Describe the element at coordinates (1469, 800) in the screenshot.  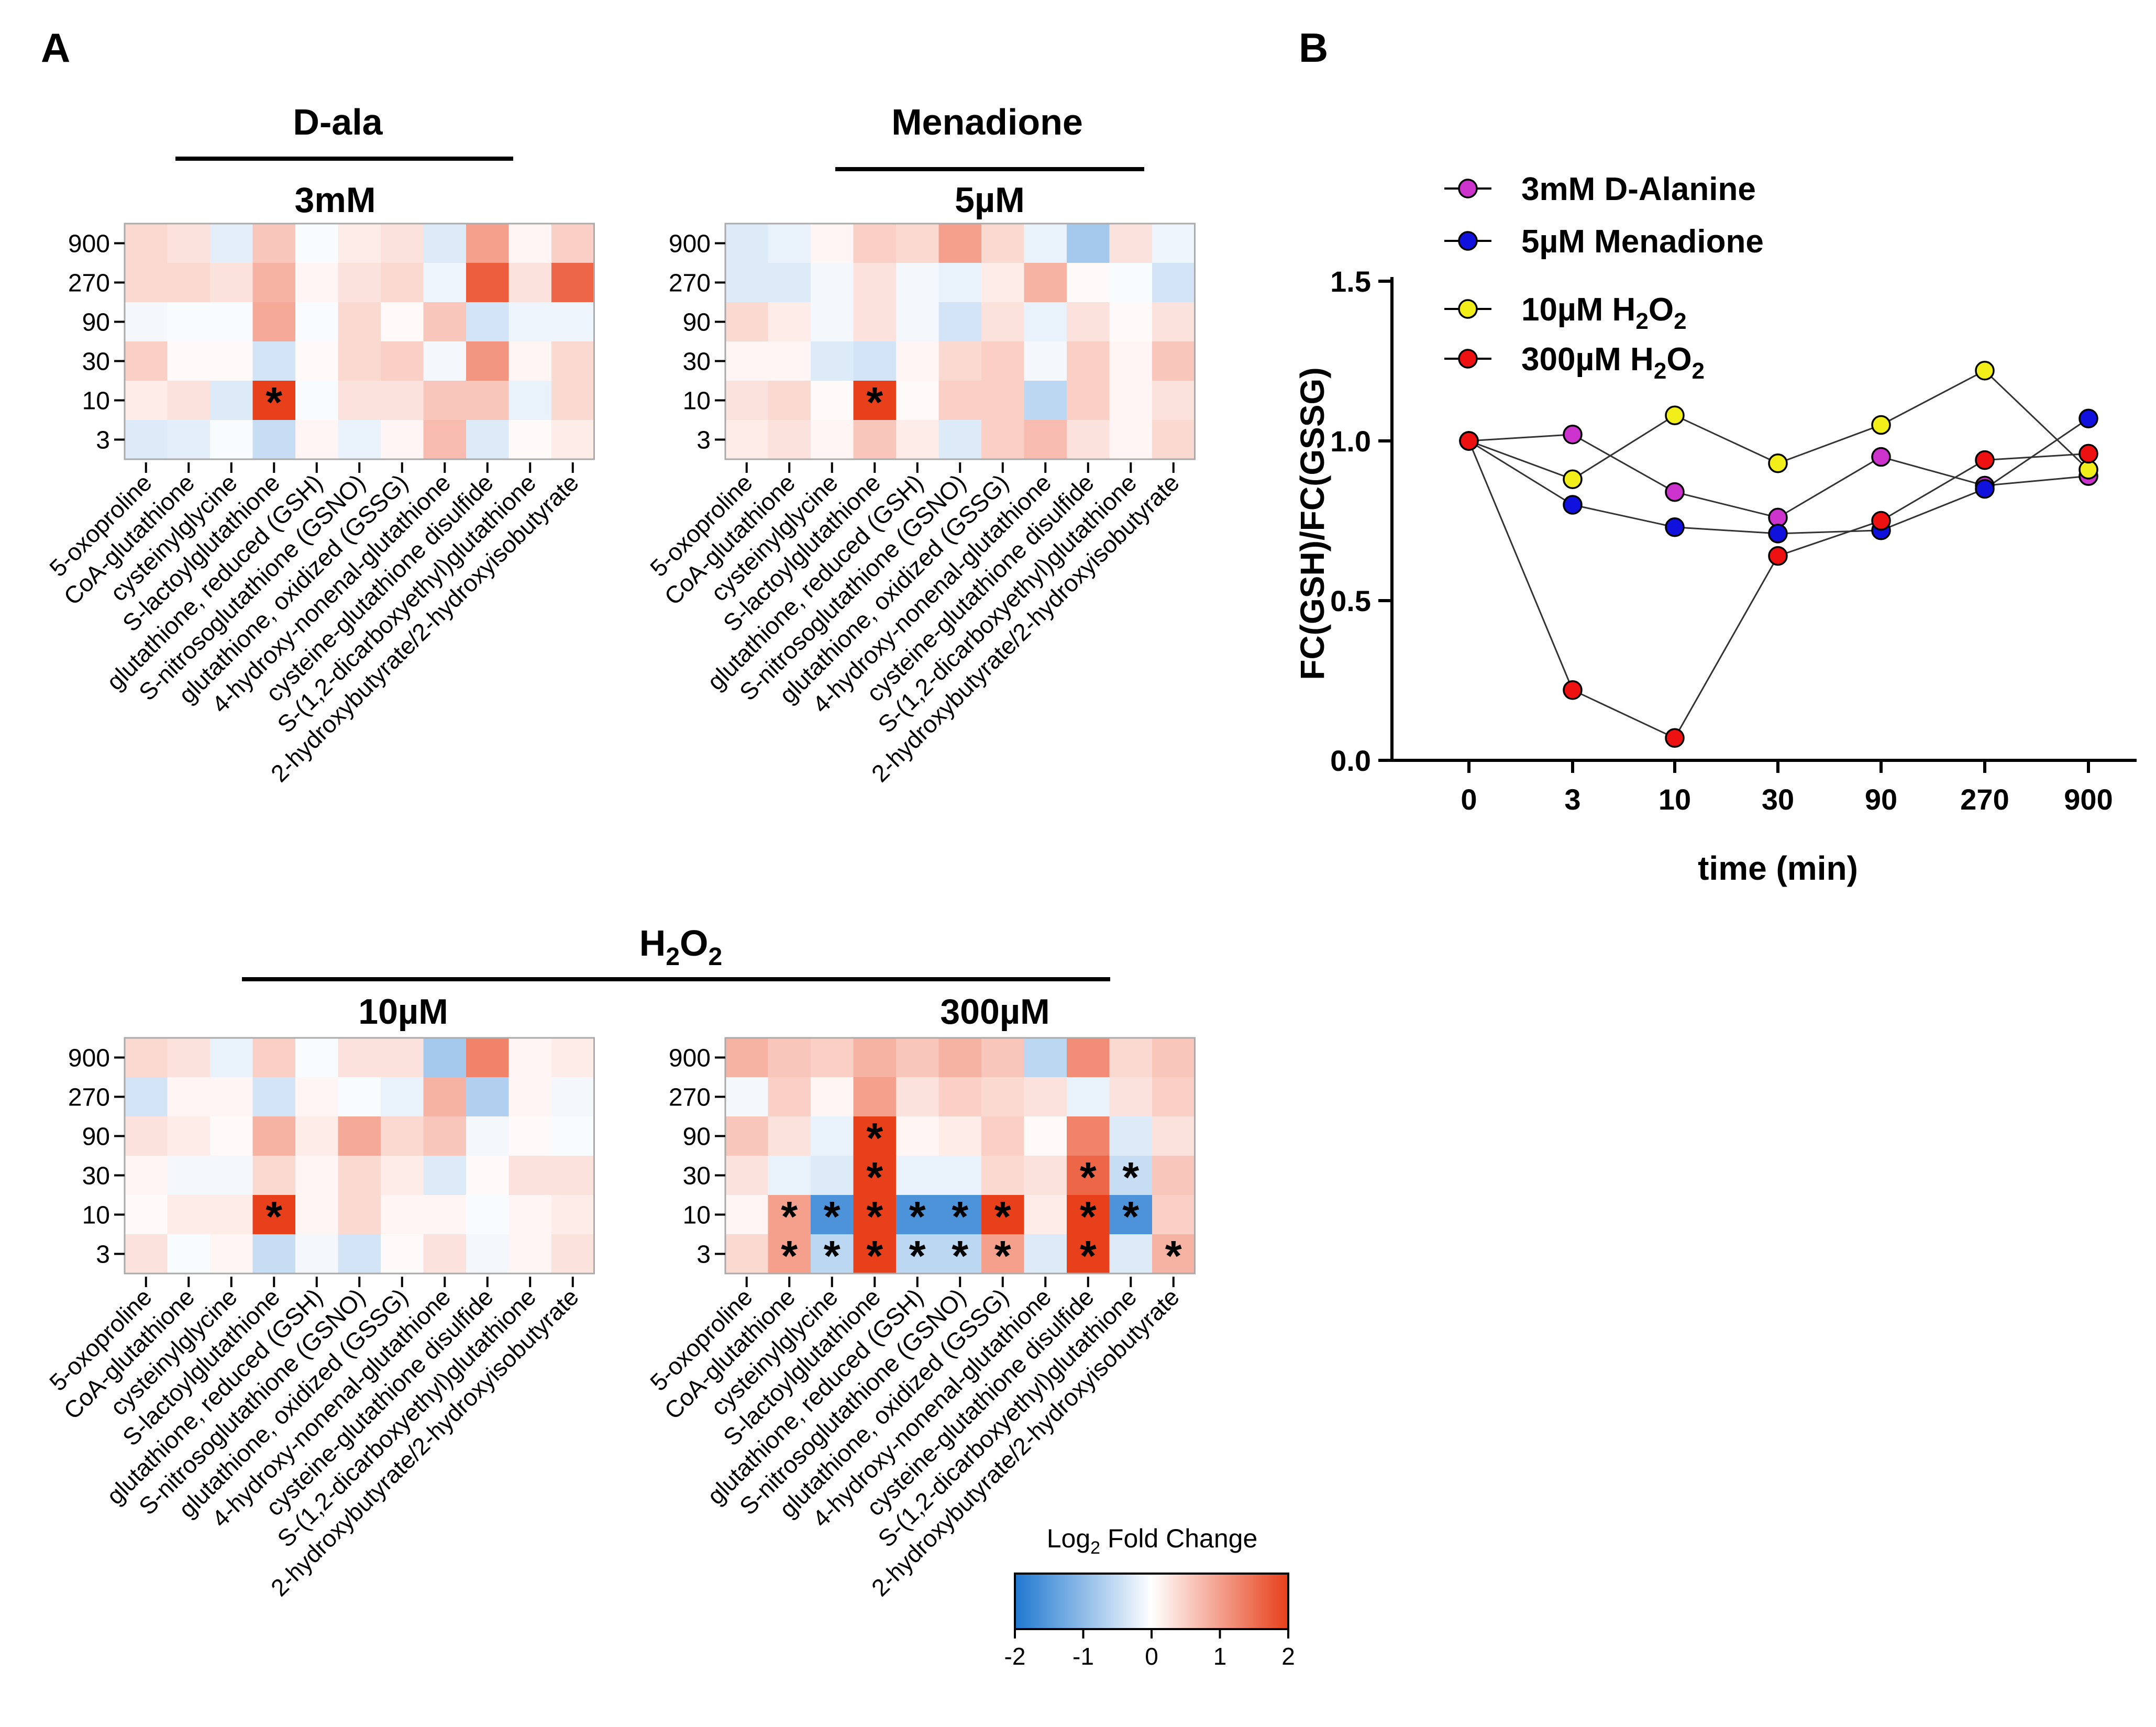
I see `x-tick-label: 0` at that location.